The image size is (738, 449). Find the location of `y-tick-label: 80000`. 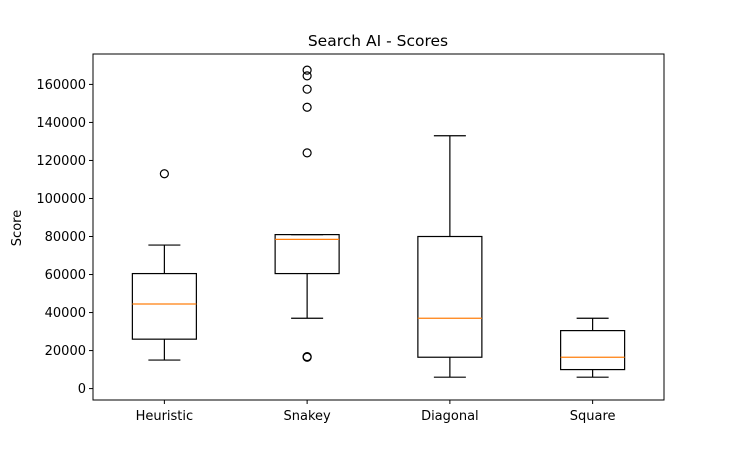

y-tick-label: 80000 is located at coordinates (65, 237).